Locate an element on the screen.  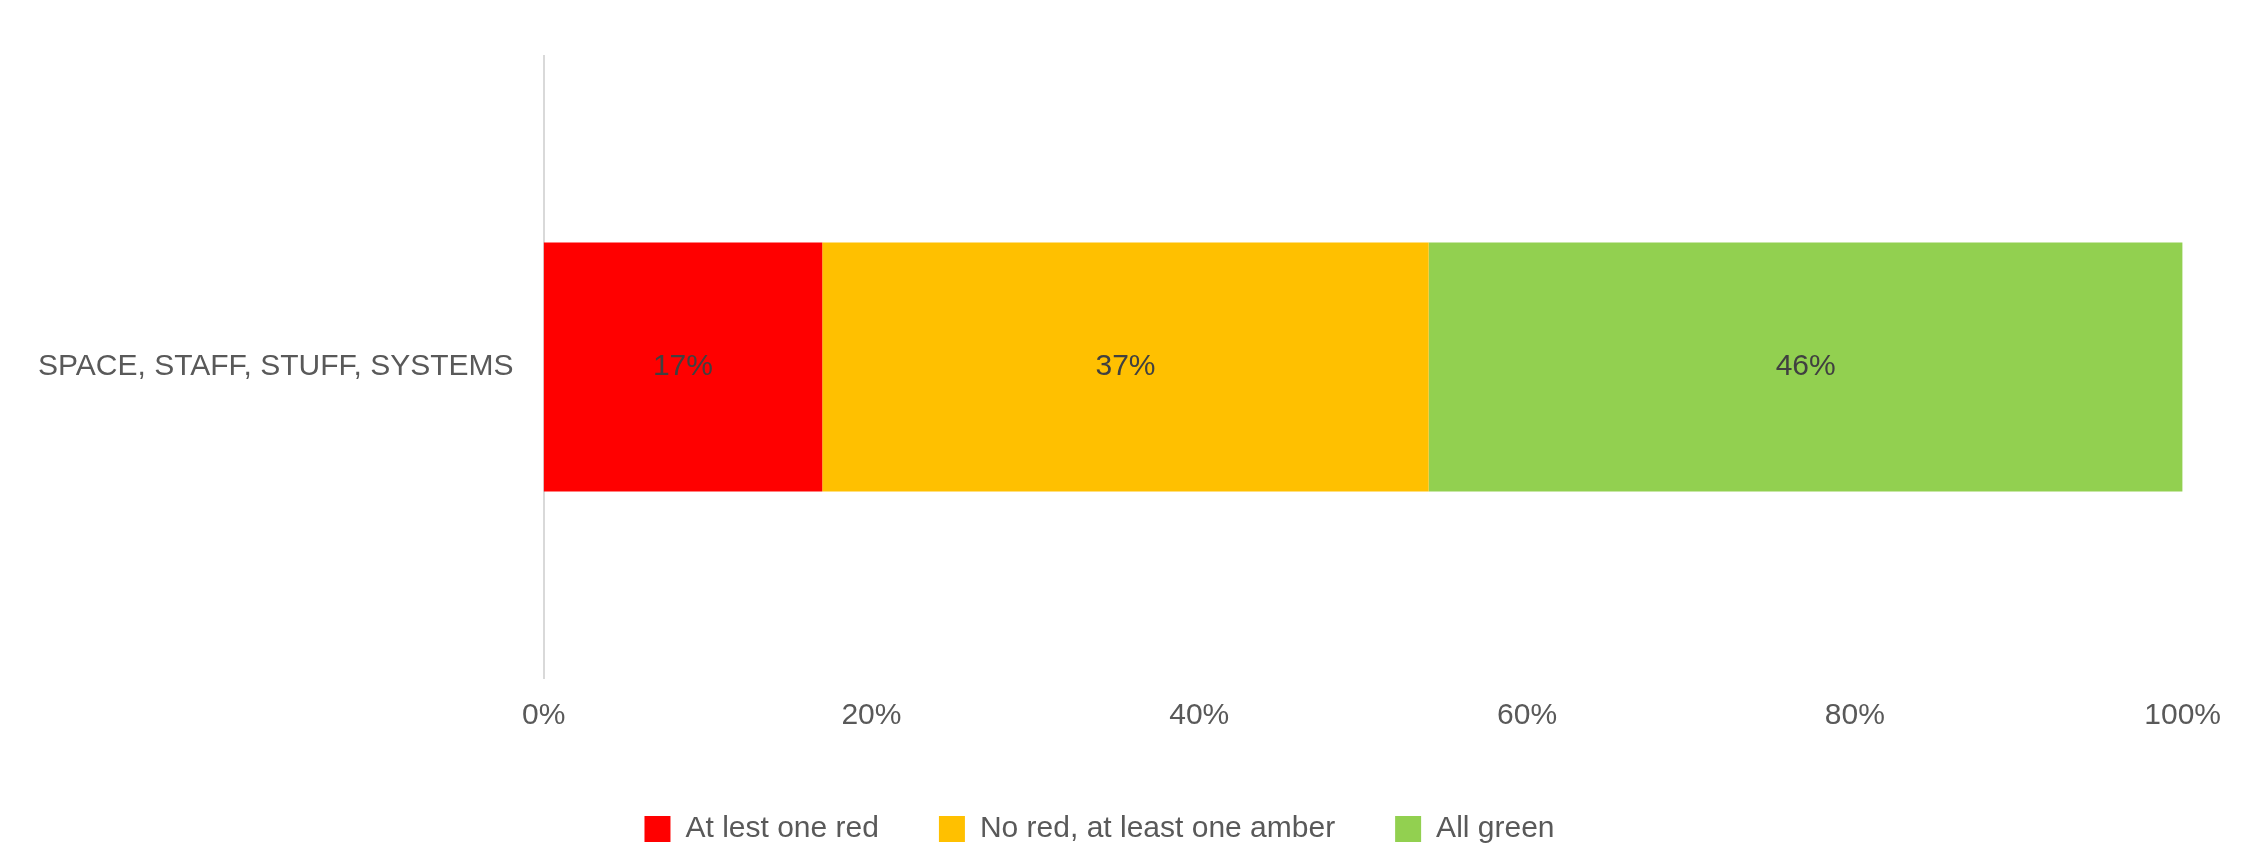
x-tick-label: 100% is located at coordinates (2182, 714).